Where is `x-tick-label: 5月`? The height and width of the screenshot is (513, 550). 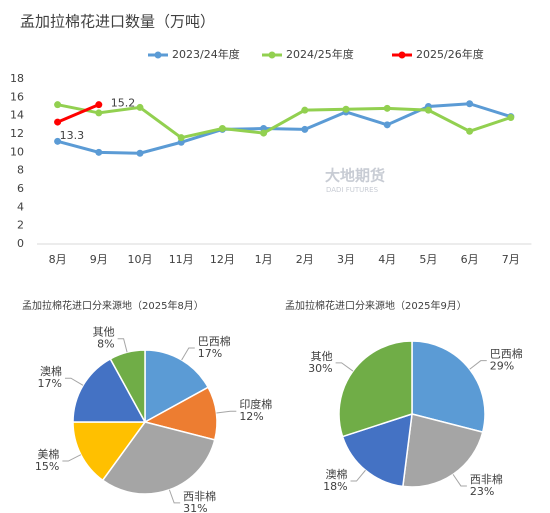
x-tick-label: 5月 is located at coordinates (428, 259).